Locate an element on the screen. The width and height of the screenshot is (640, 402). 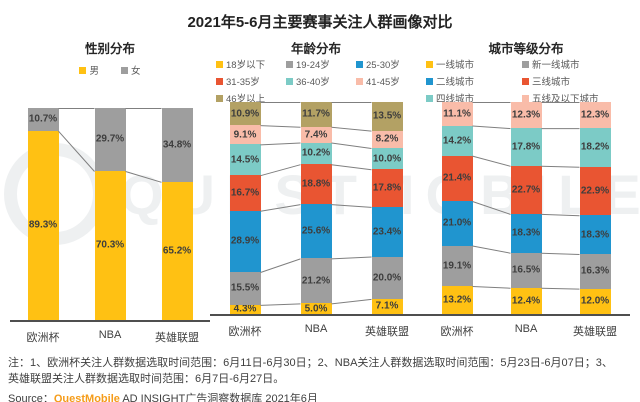
data-label: 18.2% is located at coordinates (595, 147).